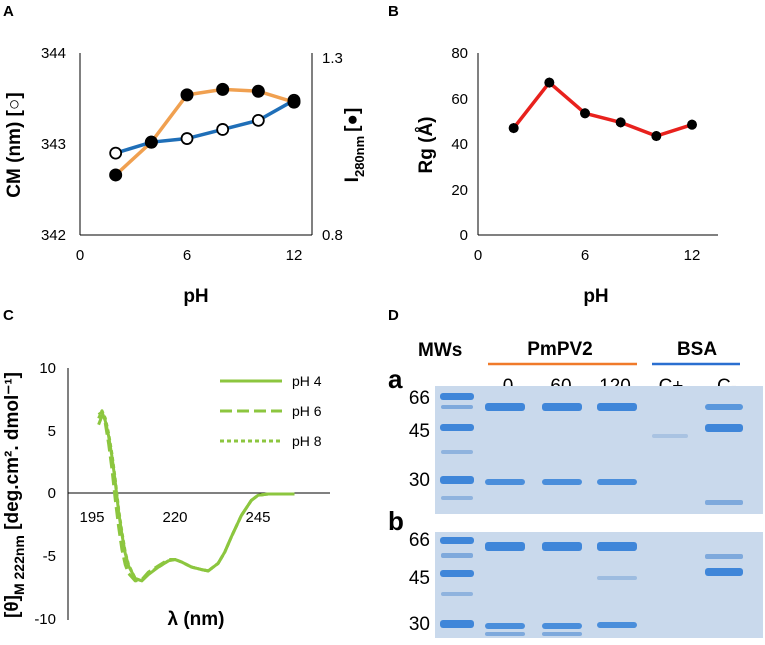 This screenshot has width=765, height=645. I want to click on panel-label-d: D, so click(393, 315).